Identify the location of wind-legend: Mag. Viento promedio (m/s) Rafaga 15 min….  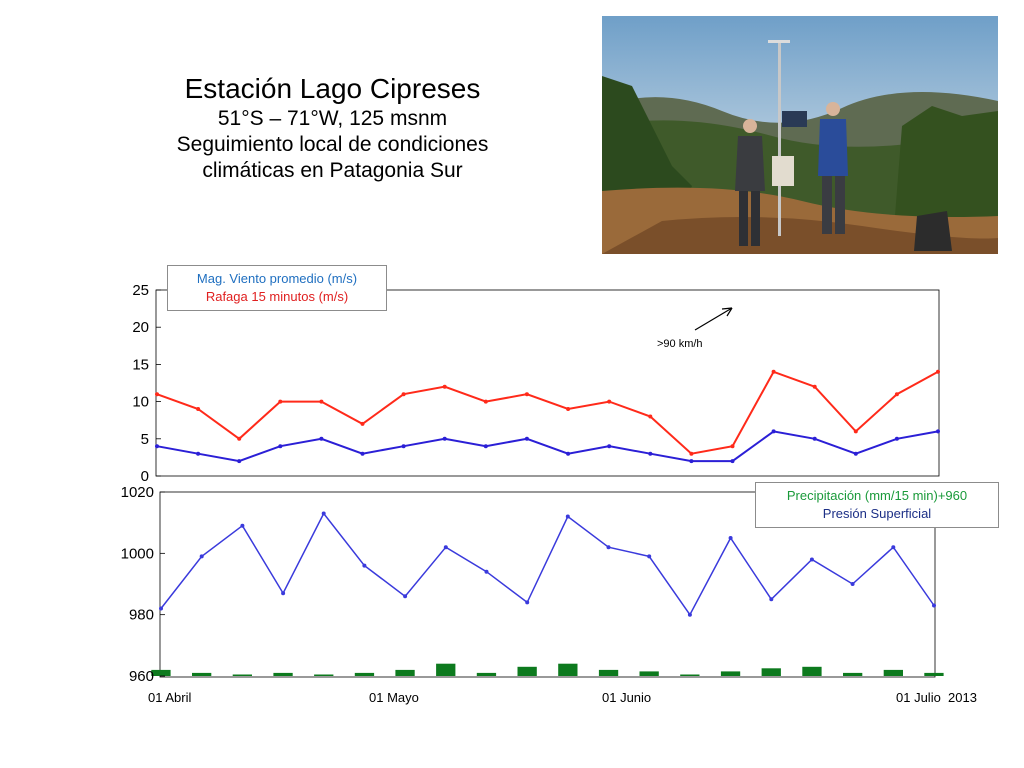
(277, 288).